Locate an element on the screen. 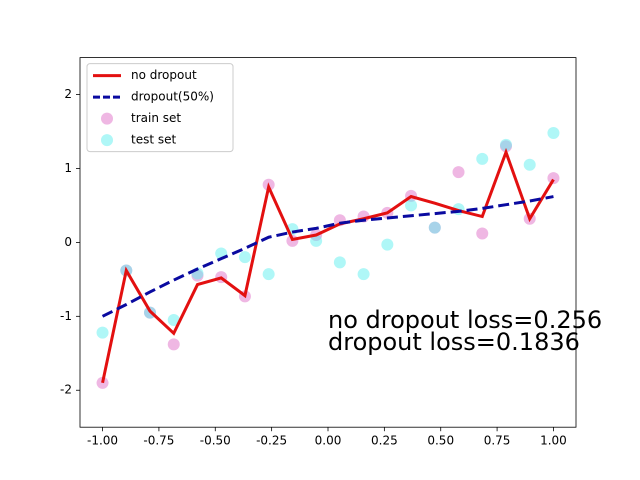 The width and height of the screenshot is (640, 480). annotation: no dropout loss=0.256 is located at coordinates (465, 320).